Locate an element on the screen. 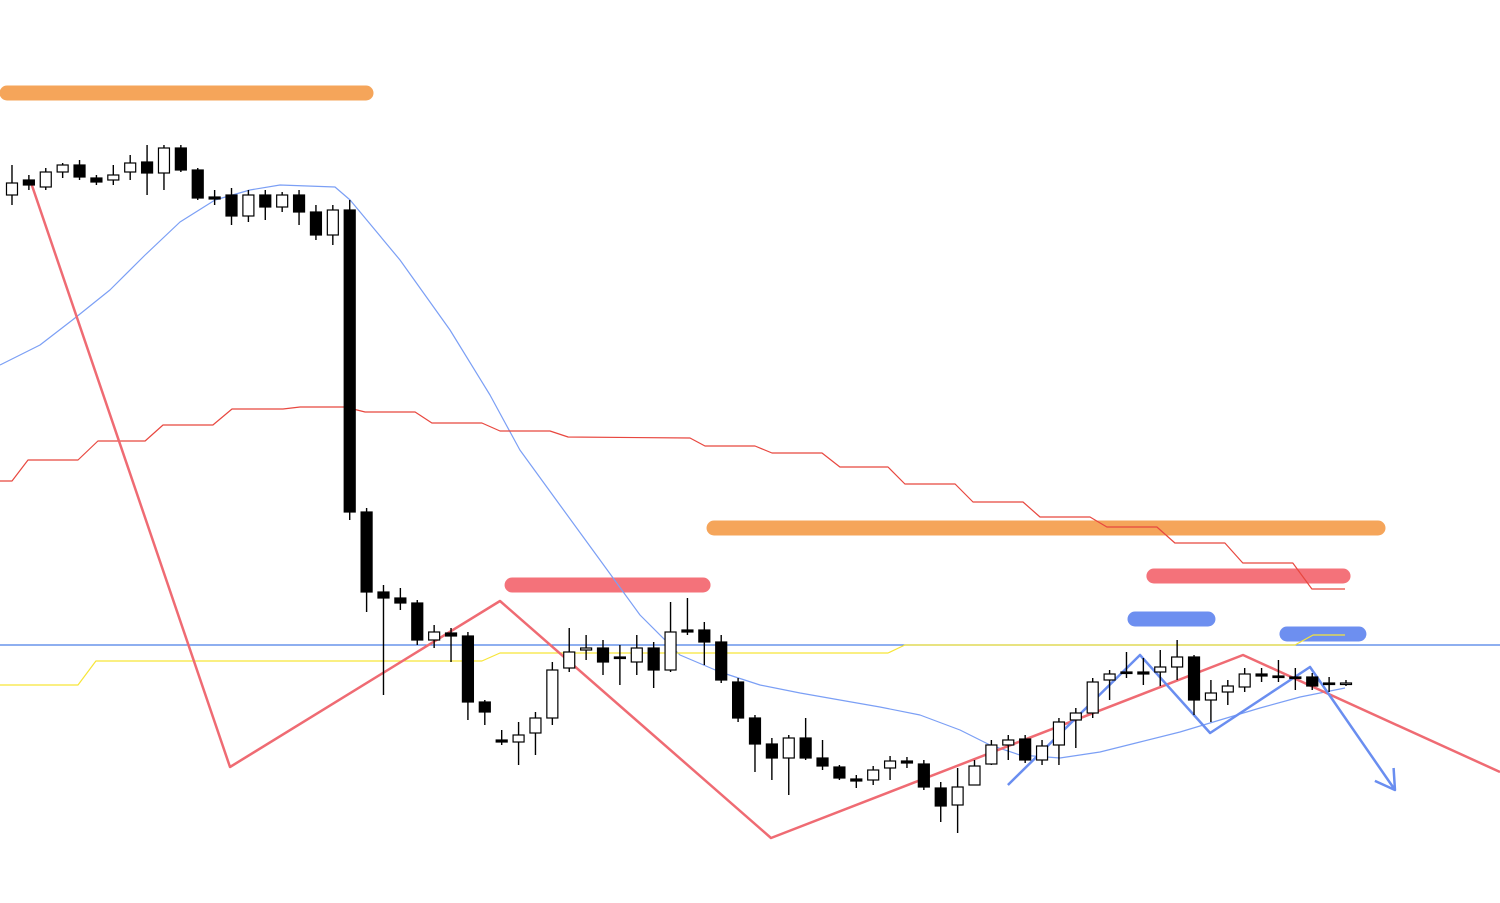 The height and width of the screenshot is (903, 1500). arrow-head is located at coordinates (1385, 779).